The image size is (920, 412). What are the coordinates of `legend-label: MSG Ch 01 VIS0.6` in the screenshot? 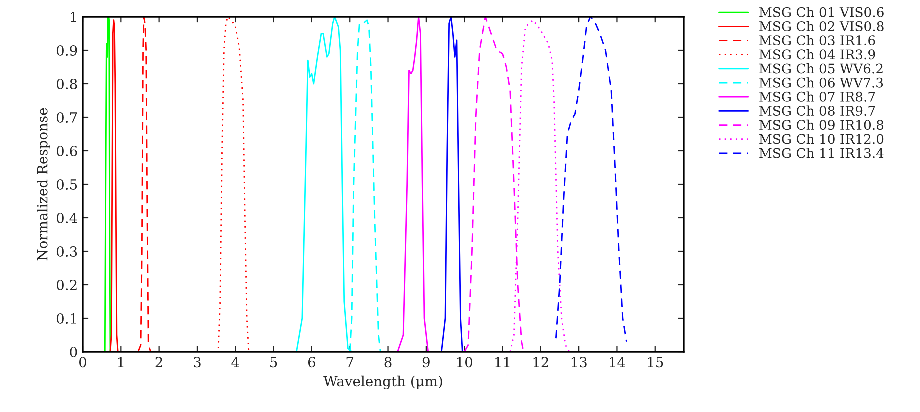 It's located at (822, 12).